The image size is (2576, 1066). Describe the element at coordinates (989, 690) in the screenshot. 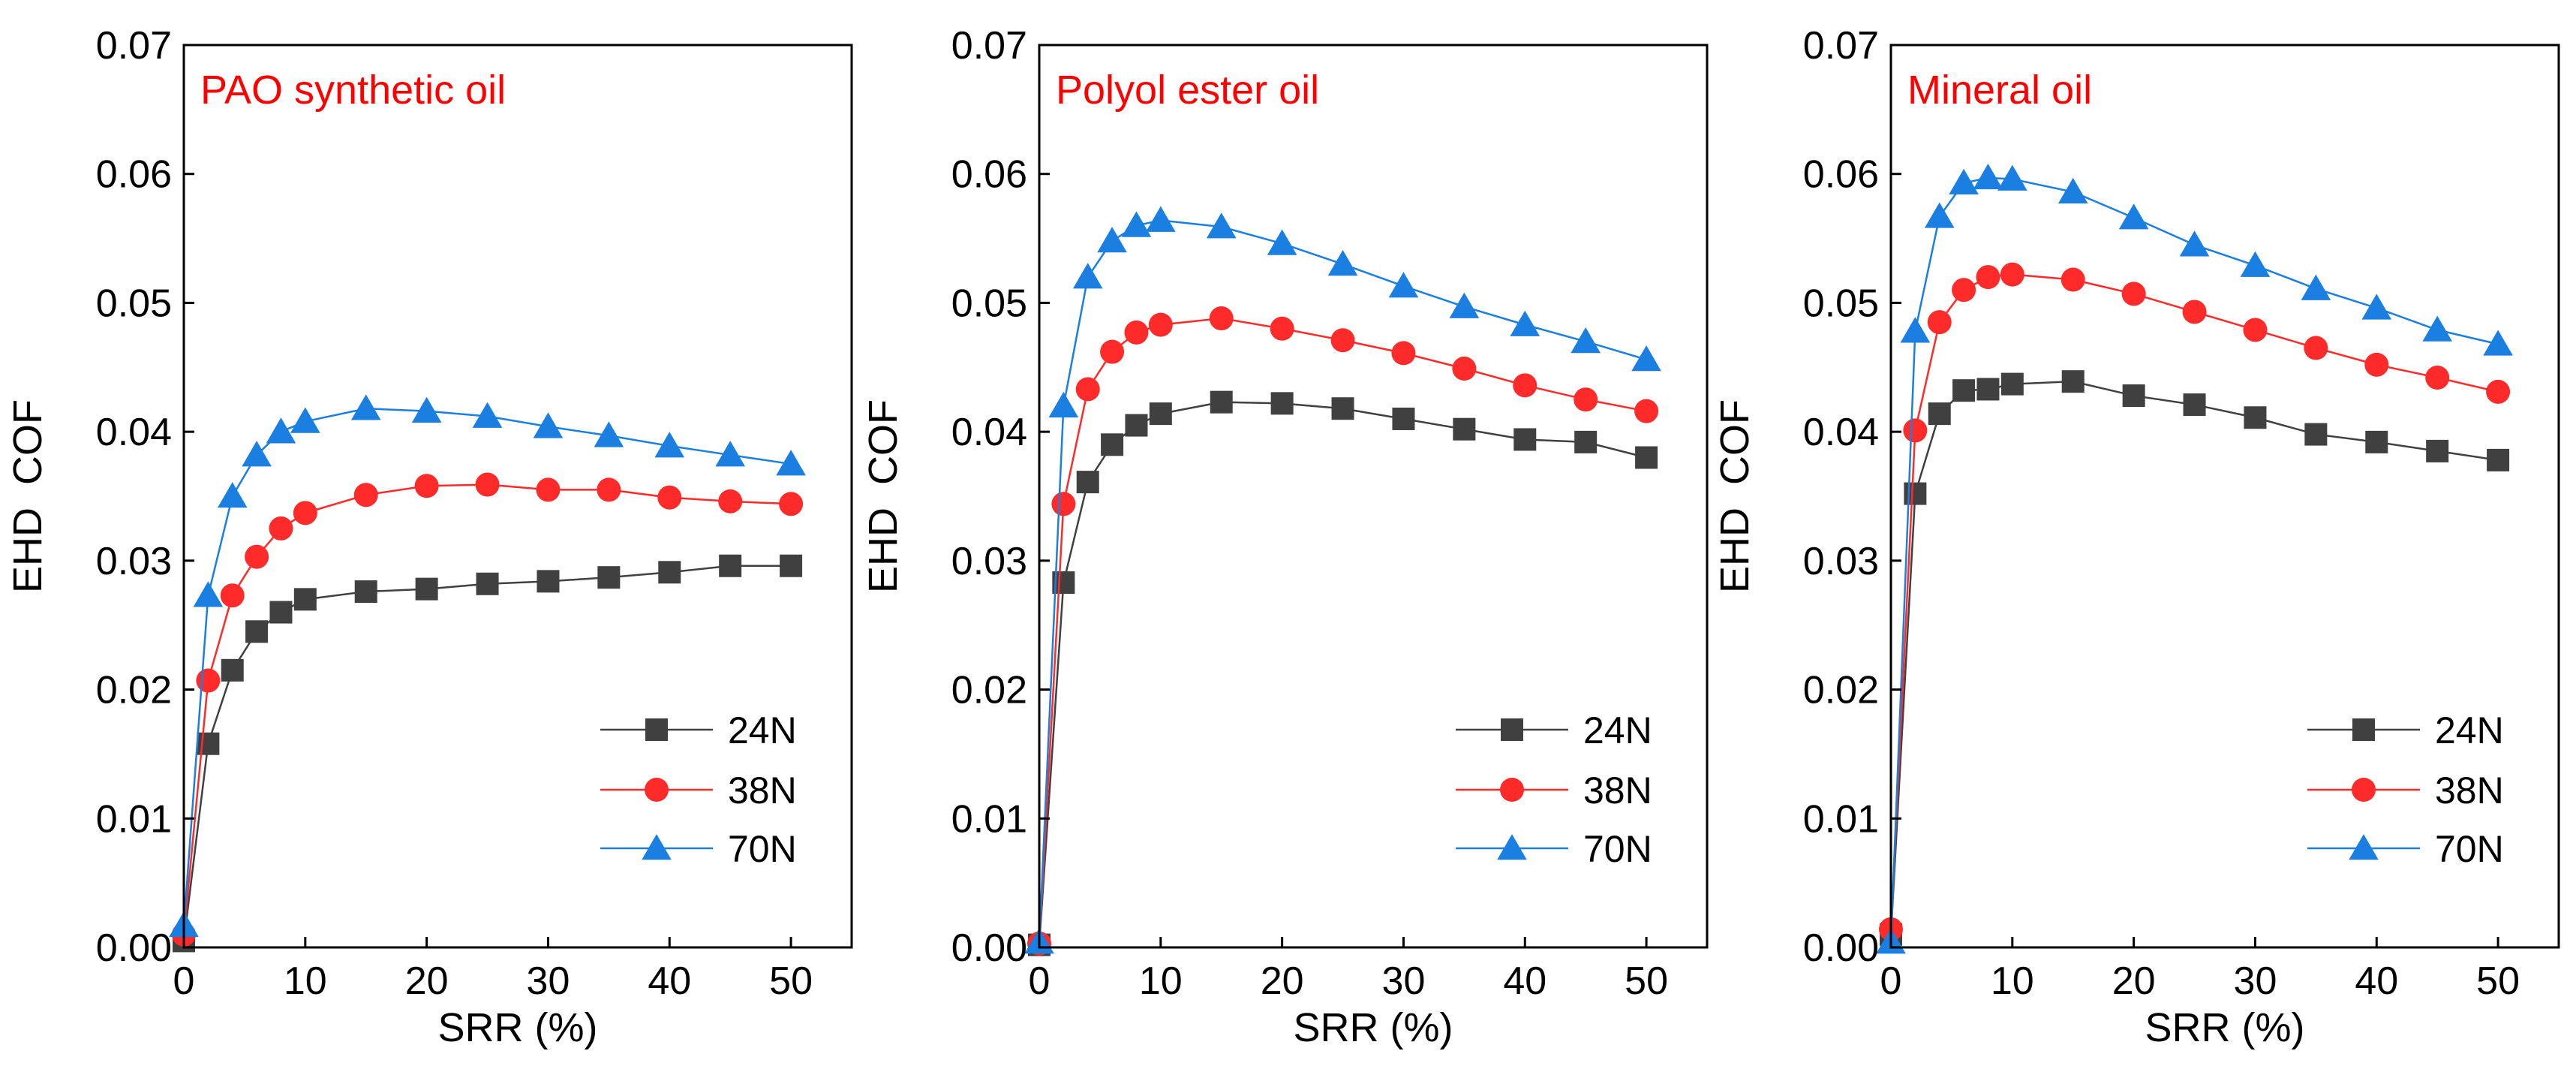

I see `y-tick-label: 0.02` at that location.